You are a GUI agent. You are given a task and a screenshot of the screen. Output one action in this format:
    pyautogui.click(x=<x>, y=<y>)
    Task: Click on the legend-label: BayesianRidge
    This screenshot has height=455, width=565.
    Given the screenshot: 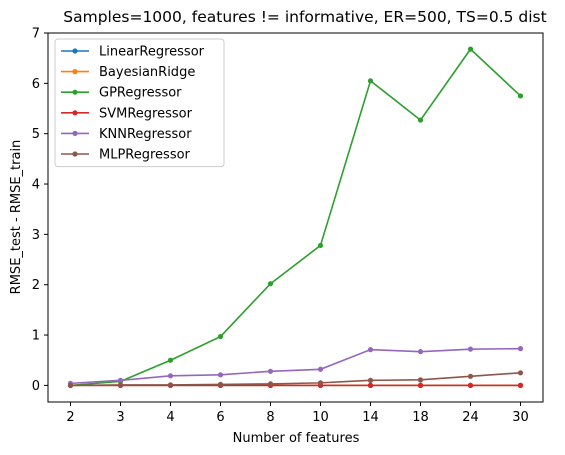 What is the action you would take?
    pyautogui.click(x=147, y=72)
    